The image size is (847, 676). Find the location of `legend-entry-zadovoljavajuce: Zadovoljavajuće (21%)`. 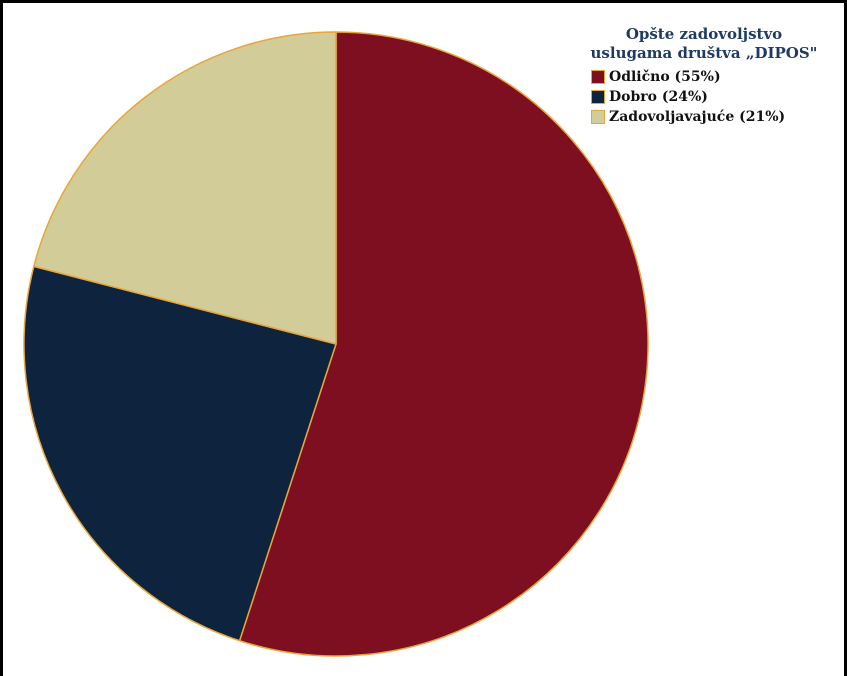

legend-entry-zadovoljavajuce: Zadovoljavajuće (21%) is located at coordinates (715, 117).